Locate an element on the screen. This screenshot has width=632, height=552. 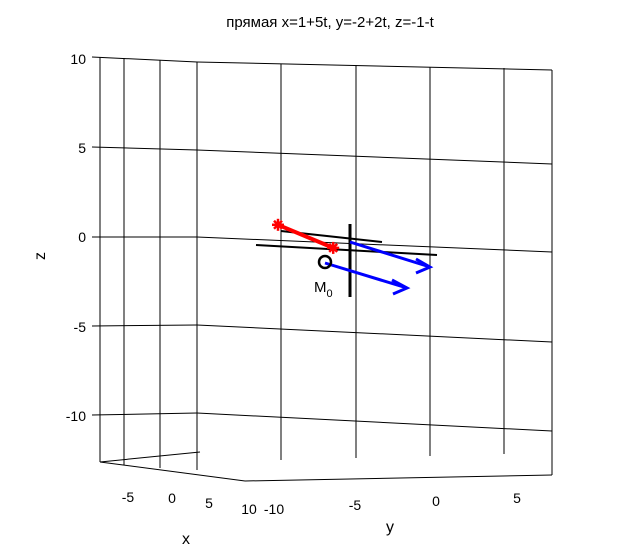
chart-title: прямая x=1+5t, y=-2+2t, z=-1-t is located at coordinates (330, 22).